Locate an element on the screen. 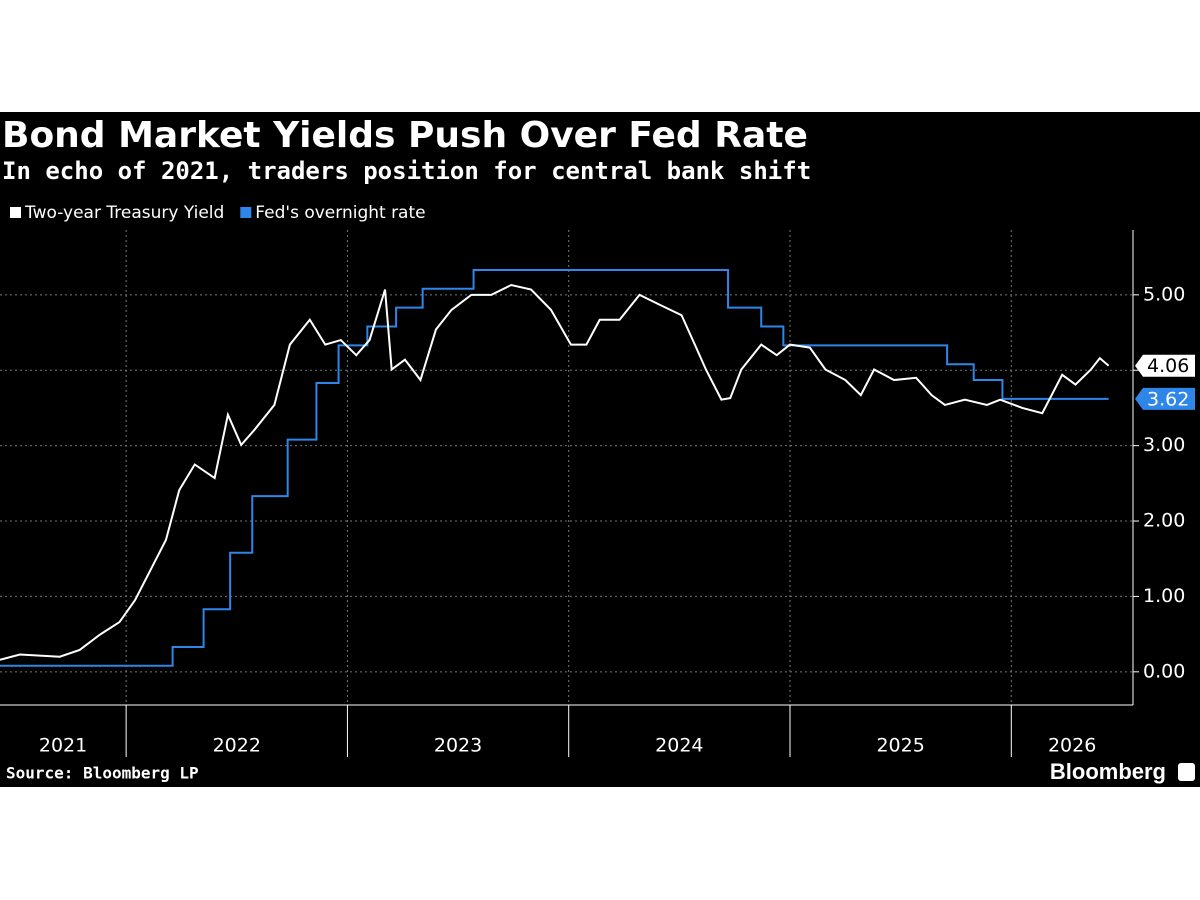 Image resolution: width=1200 pixels, height=900 pixels. y-tick-label: 1.00 is located at coordinates (1164, 596).